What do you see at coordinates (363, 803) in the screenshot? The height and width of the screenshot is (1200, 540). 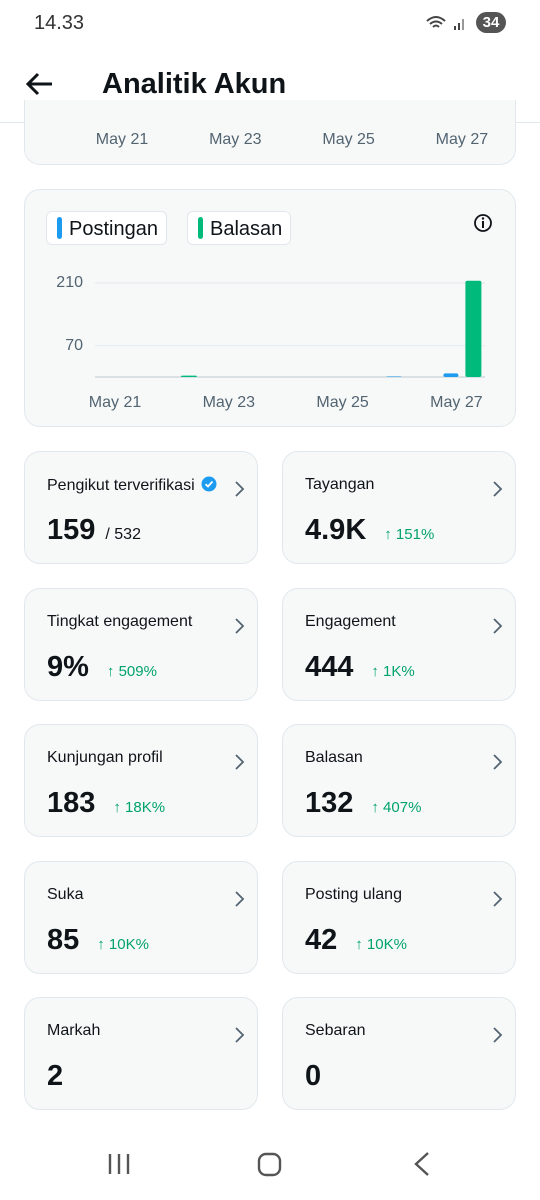 I see `metric-value-row: 132 ↑ 407%` at bounding box center [363, 803].